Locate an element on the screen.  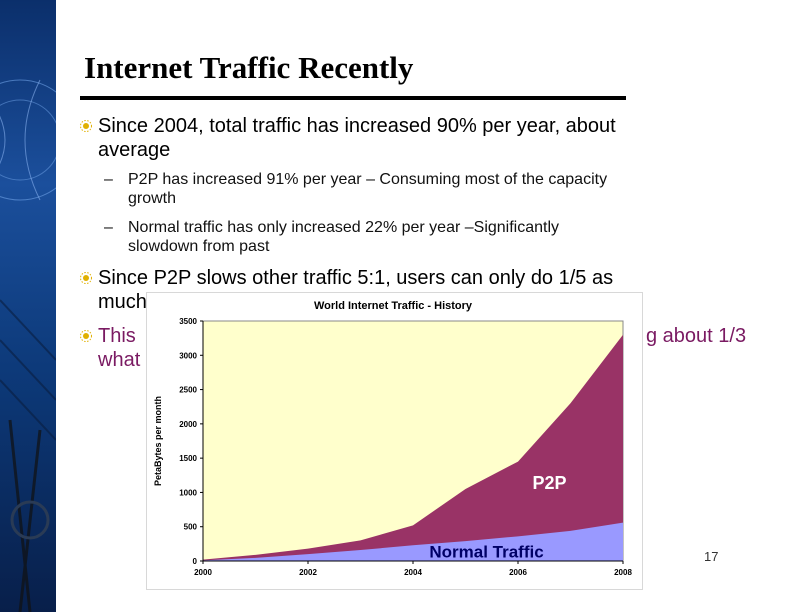
x-tick-label: 2008 is located at coordinates (623, 572).